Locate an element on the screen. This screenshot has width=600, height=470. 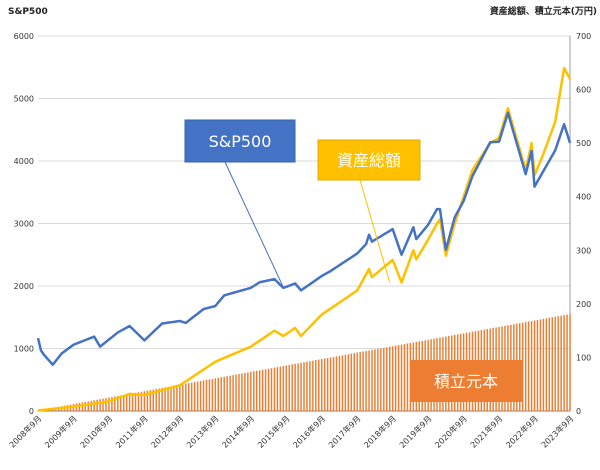
left-y-axis: 0 1000 2000 3000 4000 5000 6000 is located at coordinates (24, 224).